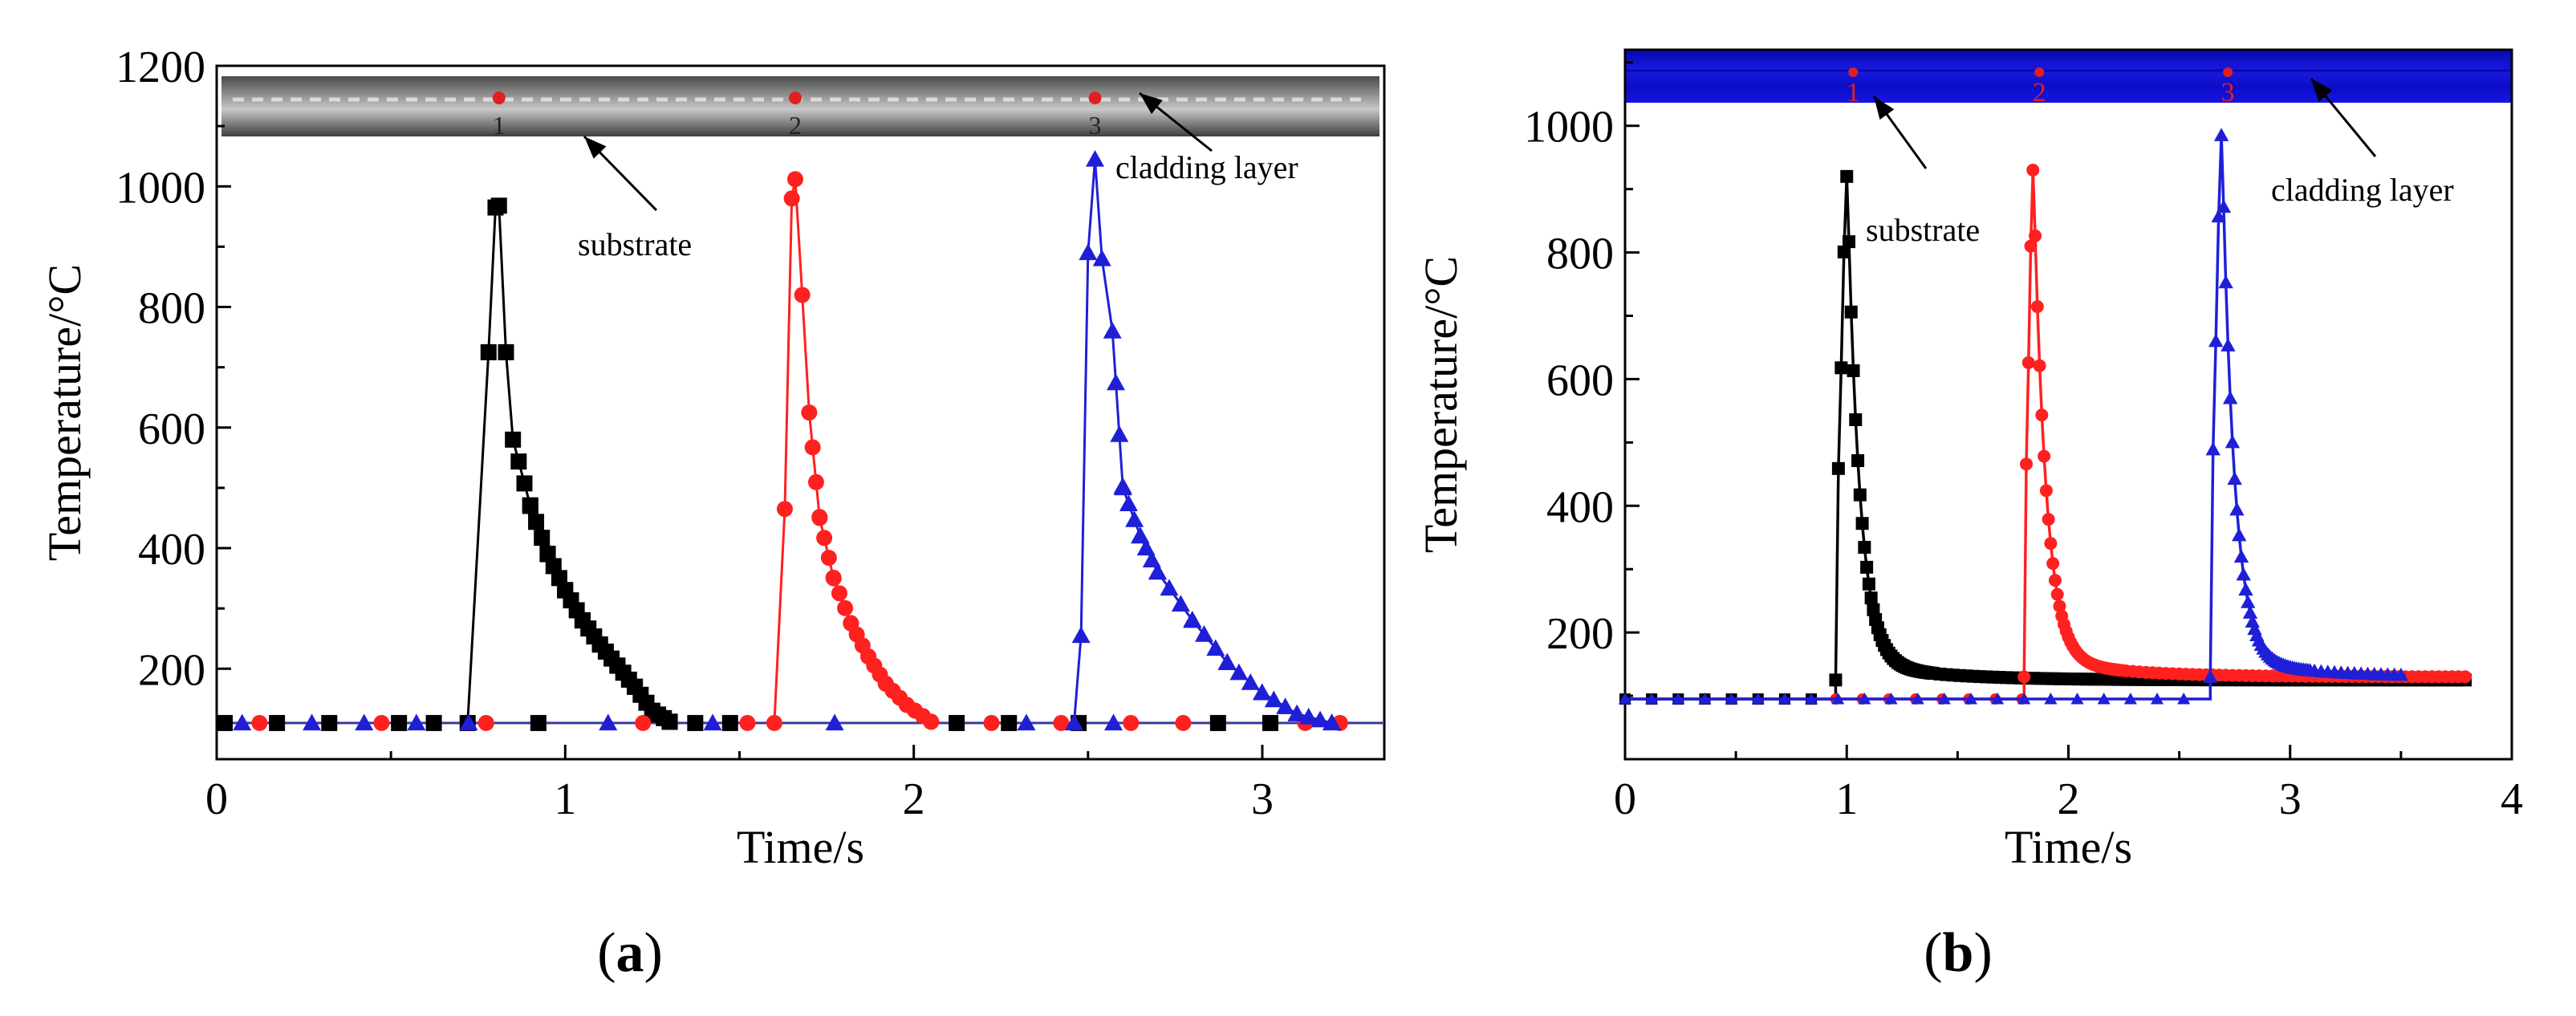  I want to click on panel-a-ytick-label: 1000, so click(160, 188).